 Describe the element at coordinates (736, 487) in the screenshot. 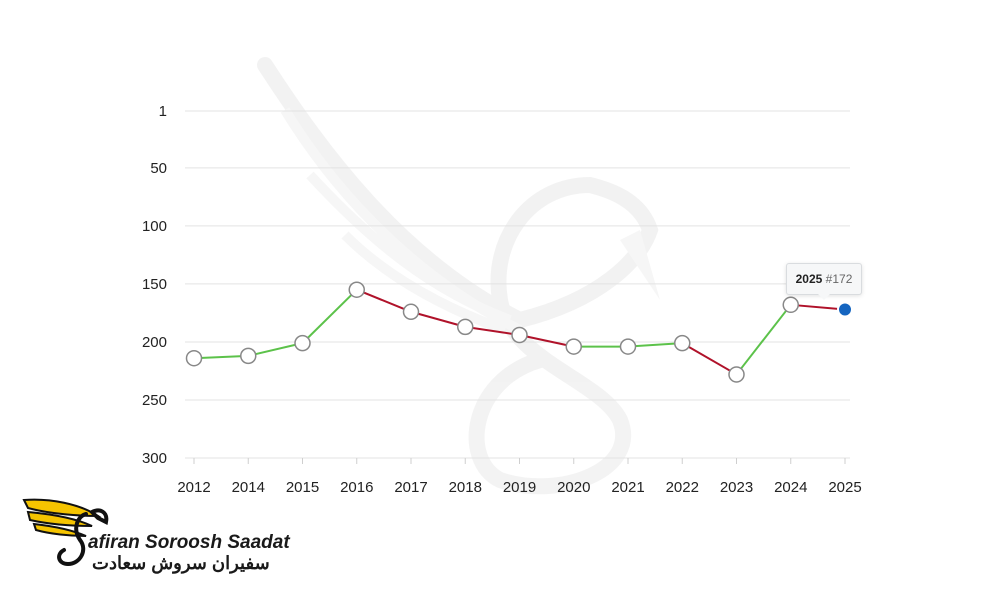

I see `x-tick-label: 2023` at that location.